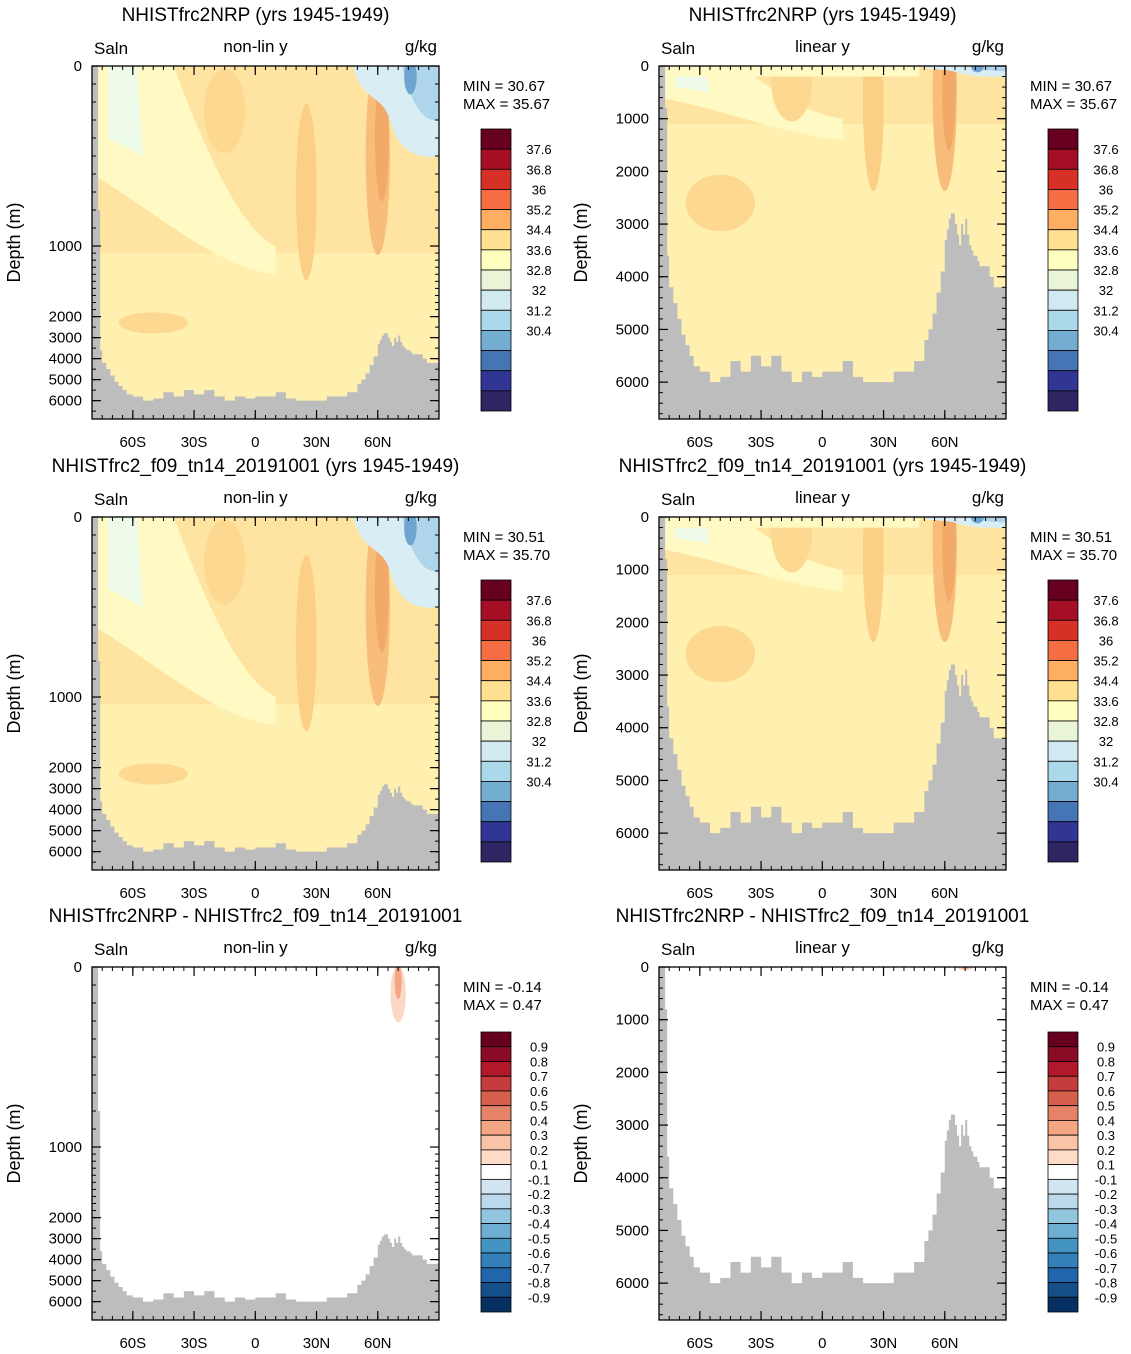 Image resolution: width=1131 pixels, height=1354 pixels. I want to click on colorbar-label: 0.5, so click(1106, 1106).